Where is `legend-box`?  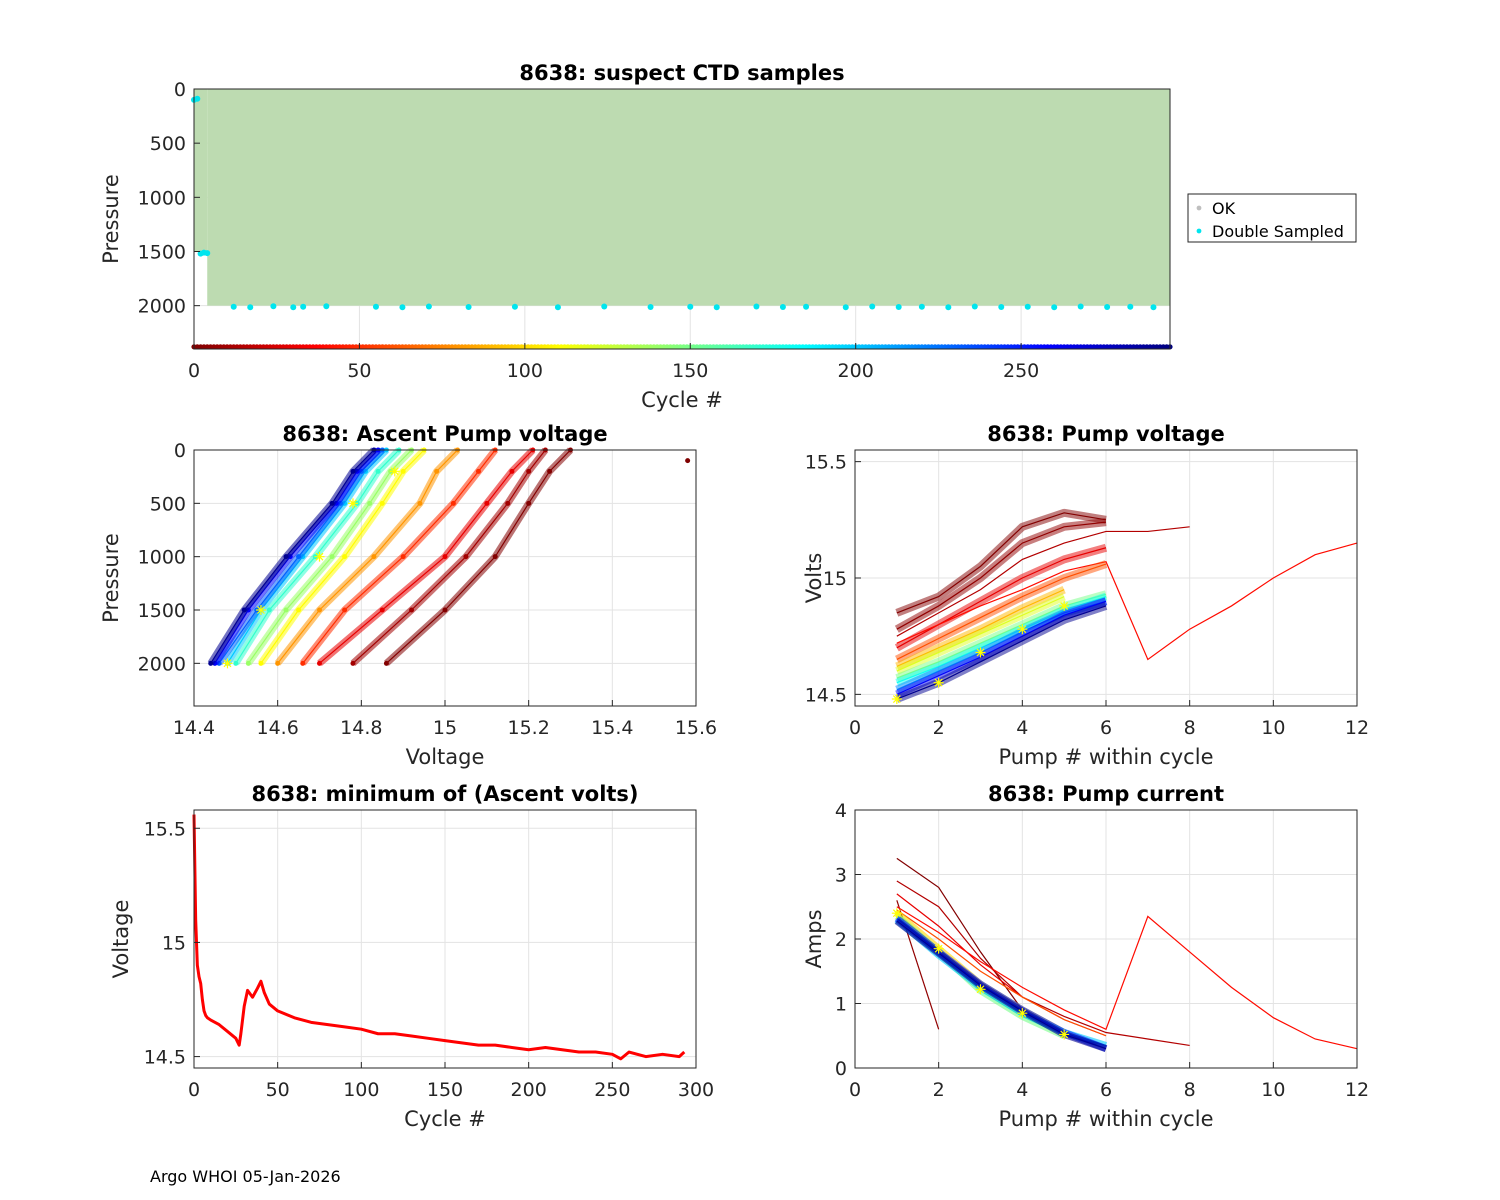 legend-box is located at coordinates (1272, 218).